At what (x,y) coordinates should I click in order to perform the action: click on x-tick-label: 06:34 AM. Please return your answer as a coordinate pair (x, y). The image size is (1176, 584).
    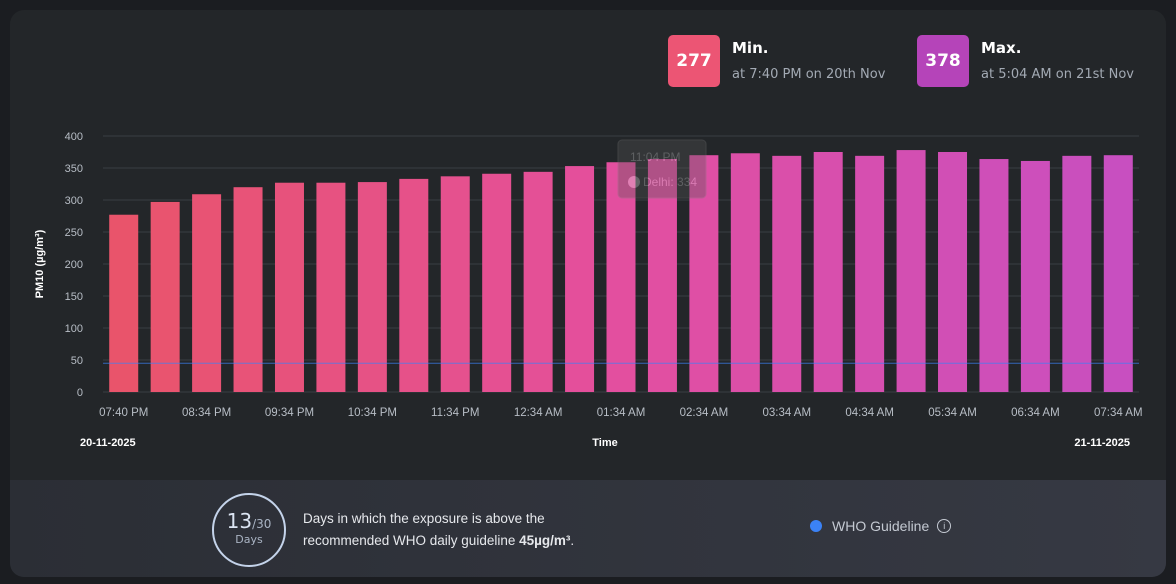
    Looking at the image, I should click on (1035, 413).